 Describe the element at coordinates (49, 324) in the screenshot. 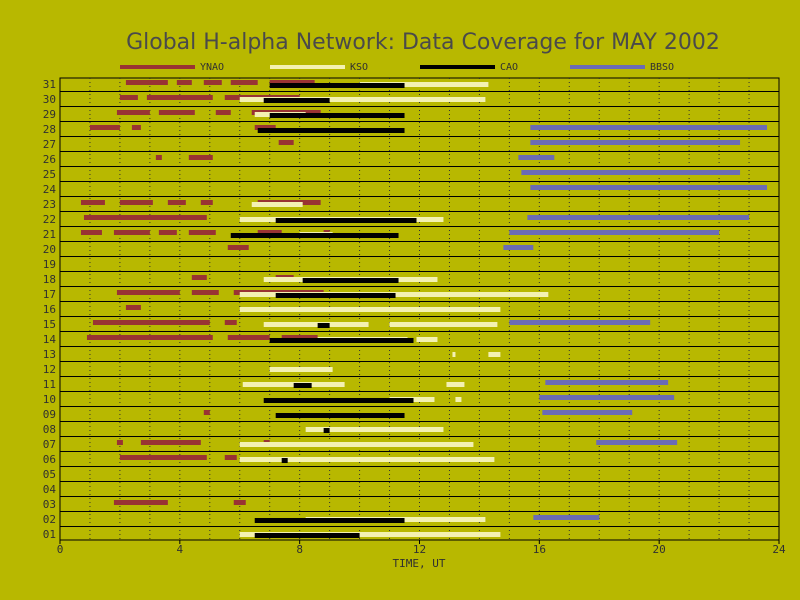

I see `y-tick-label-15: 15` at that location.